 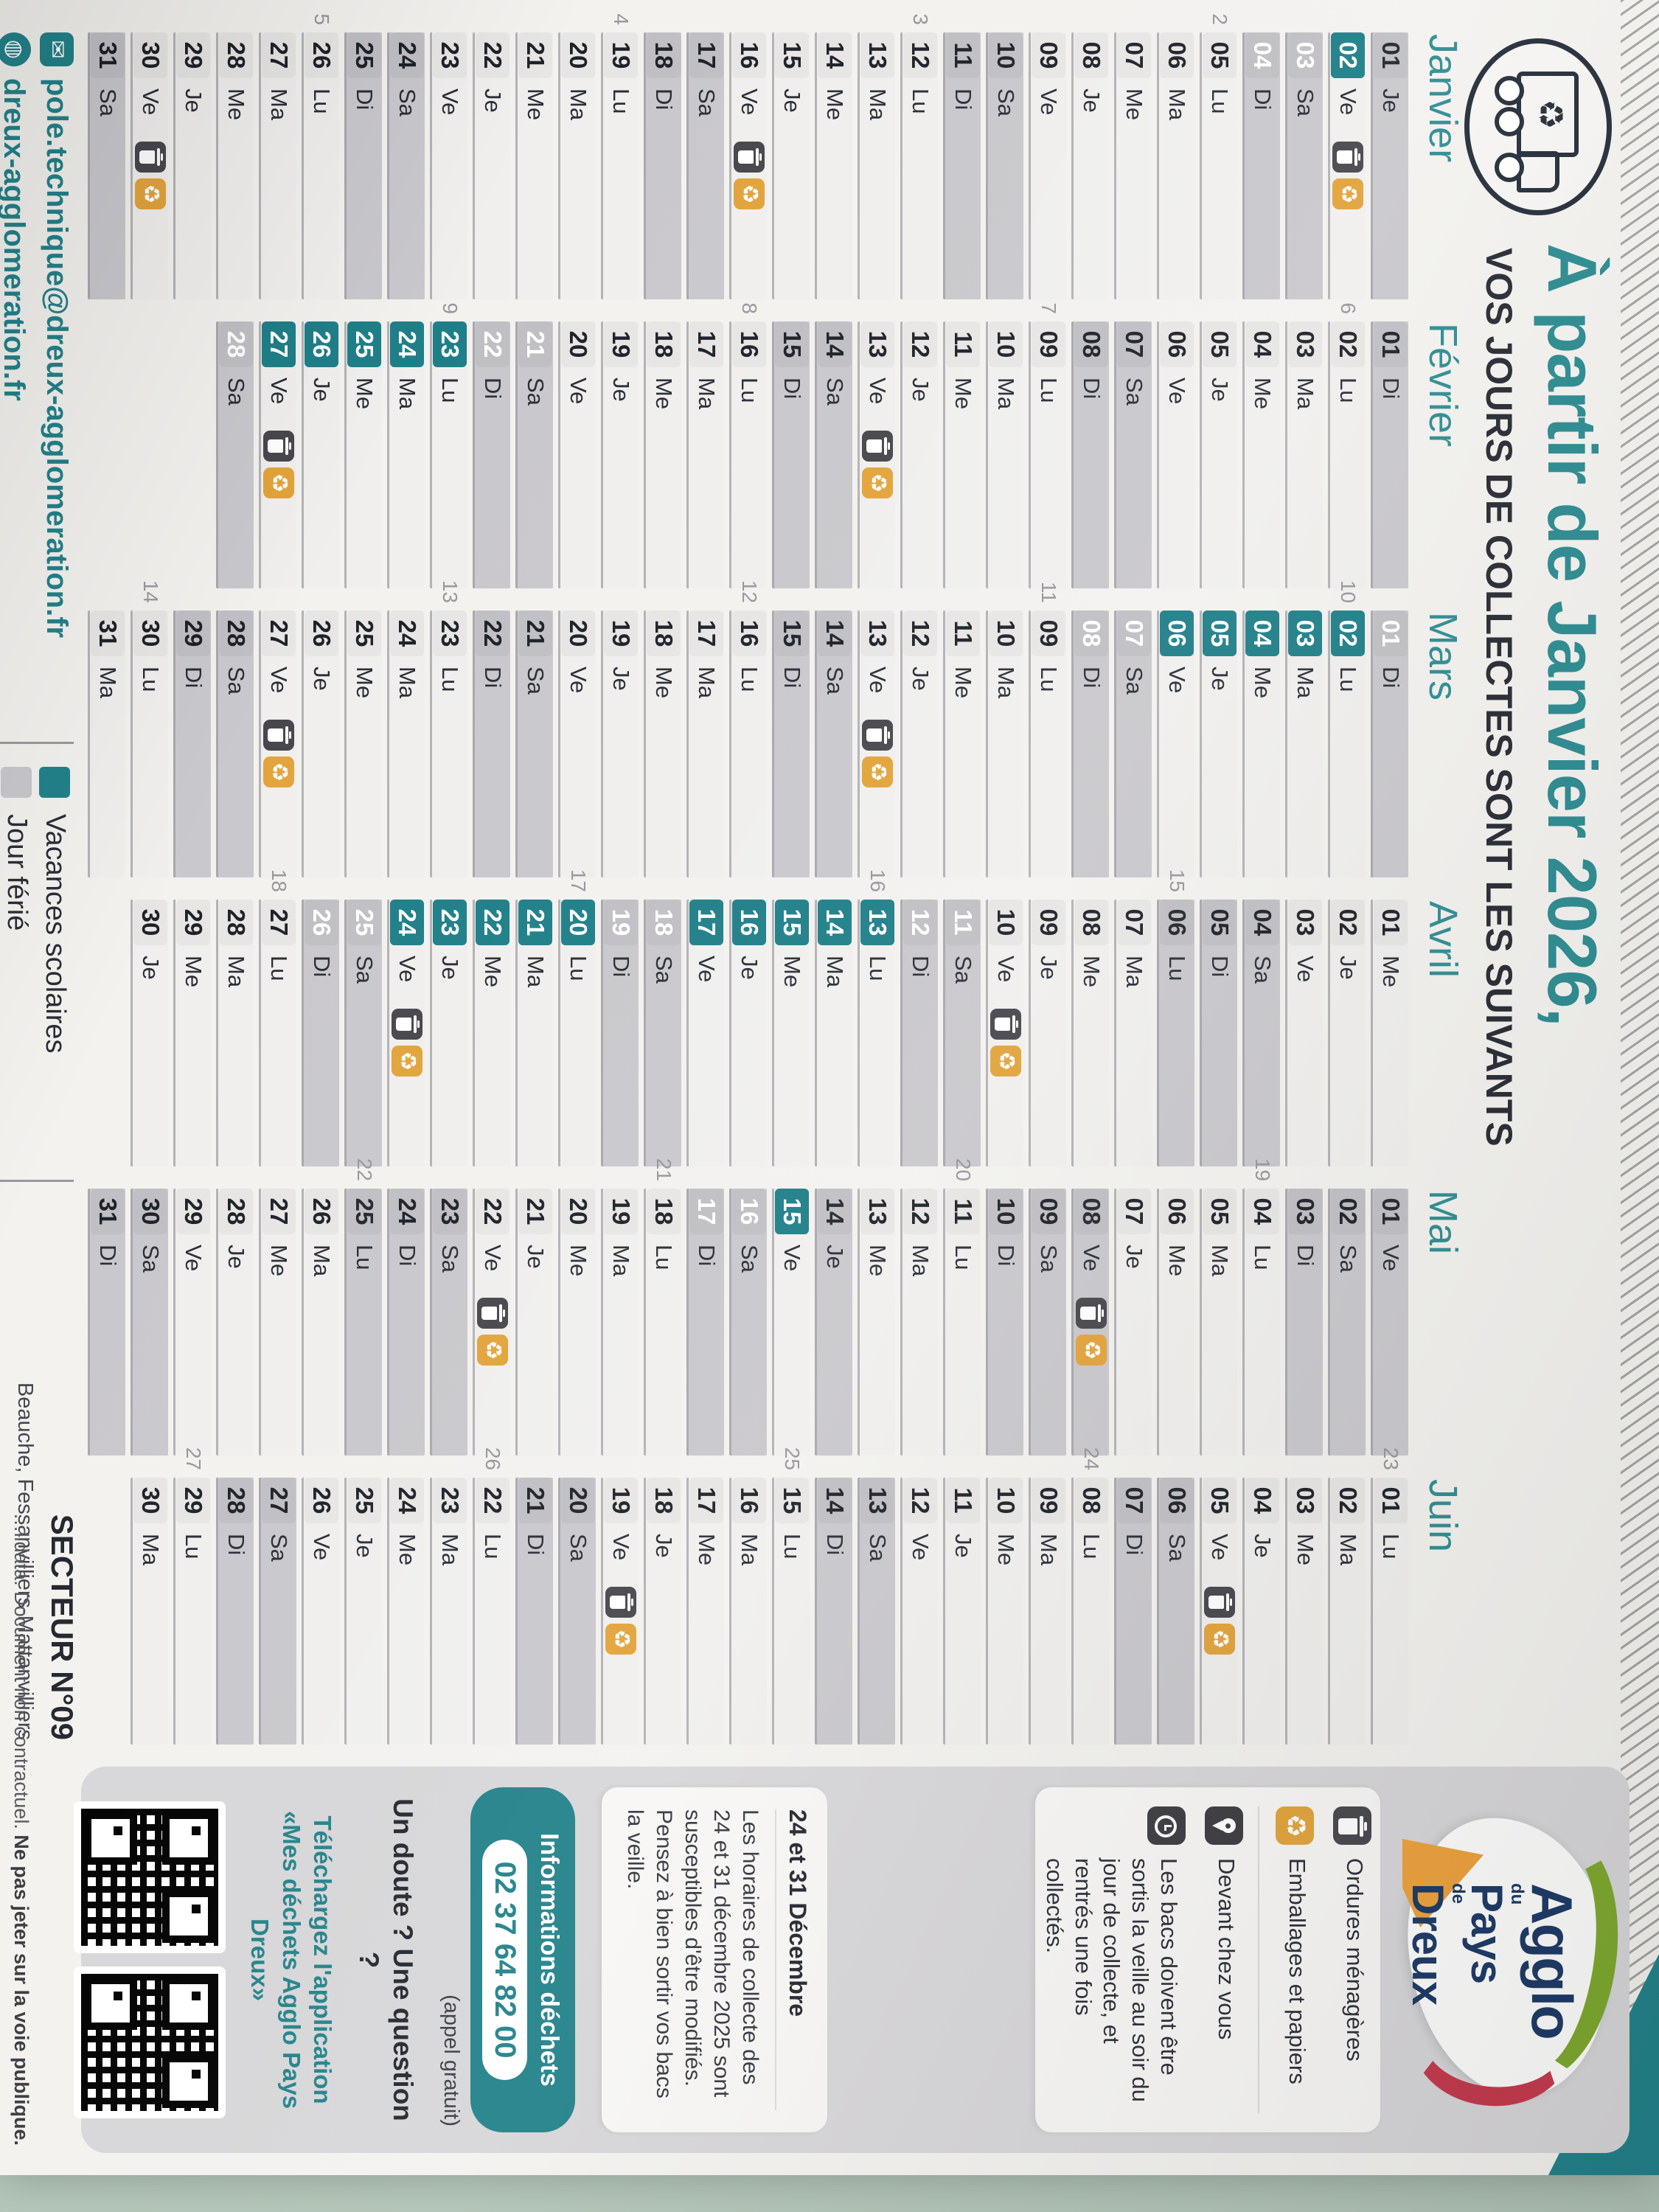 I want to click on day-row: 10 Ma, so click(x=1004, y=454).